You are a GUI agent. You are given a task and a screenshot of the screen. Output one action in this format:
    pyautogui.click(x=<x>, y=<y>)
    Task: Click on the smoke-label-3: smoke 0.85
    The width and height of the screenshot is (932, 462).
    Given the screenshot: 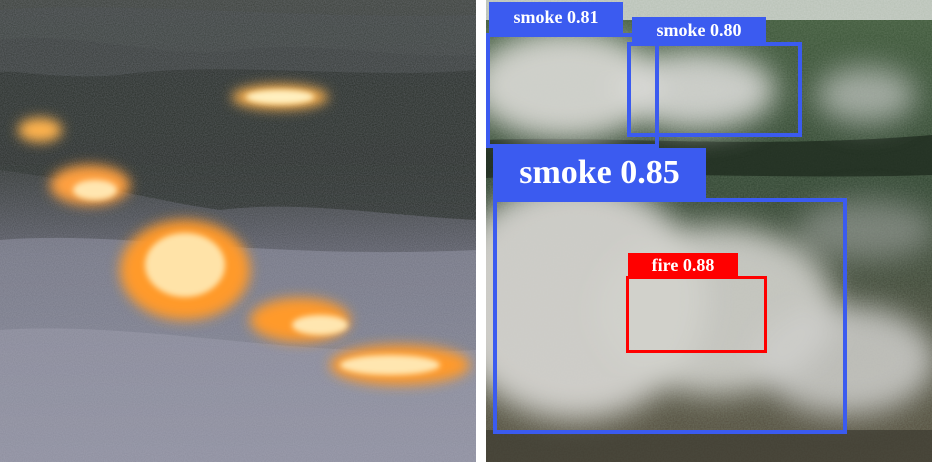 What is the action you would take?
    pyautogui.click(x=599, y=173)
    